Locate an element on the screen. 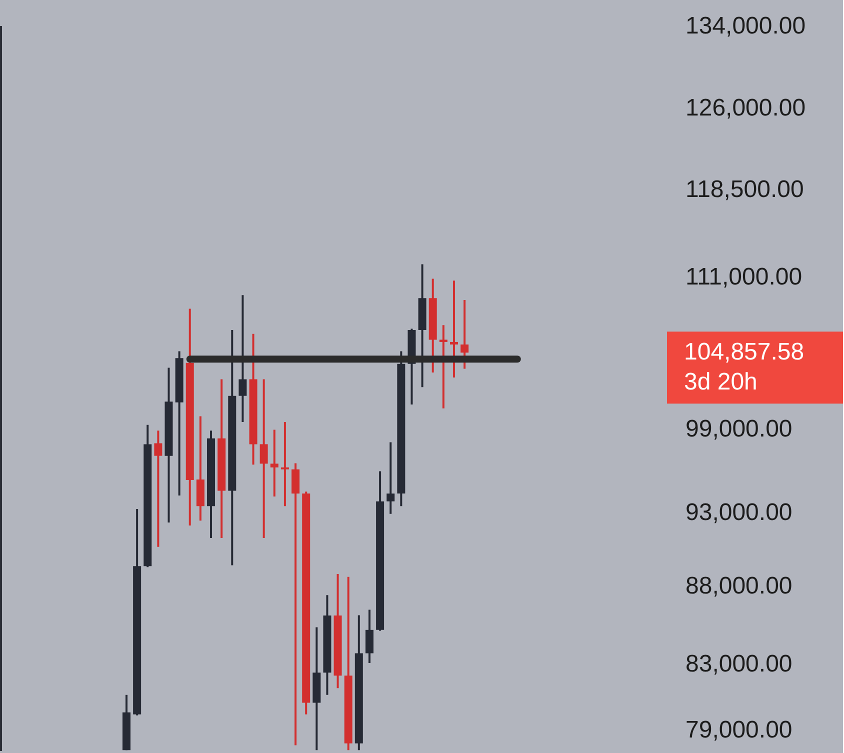  y-tick-label: 88,000.00 is located at coordinates (739, 586).